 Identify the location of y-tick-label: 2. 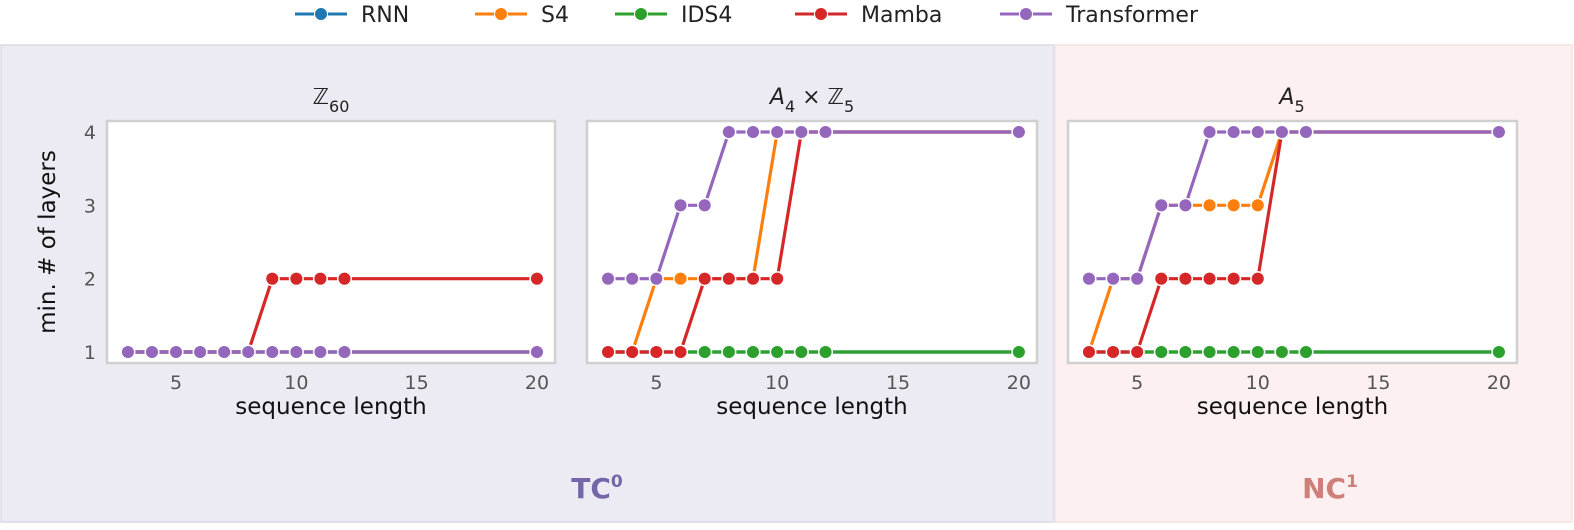
(90, 280).